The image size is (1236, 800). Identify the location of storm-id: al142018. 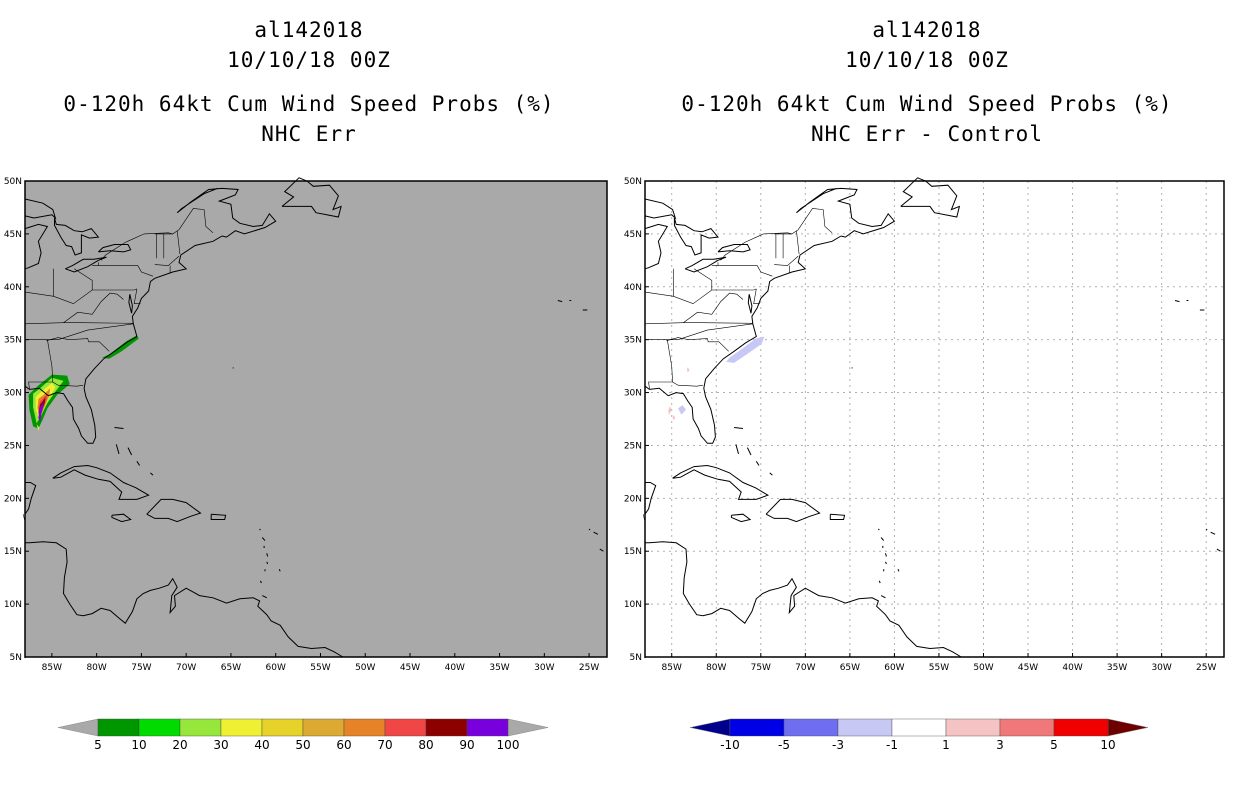
(927, 30).